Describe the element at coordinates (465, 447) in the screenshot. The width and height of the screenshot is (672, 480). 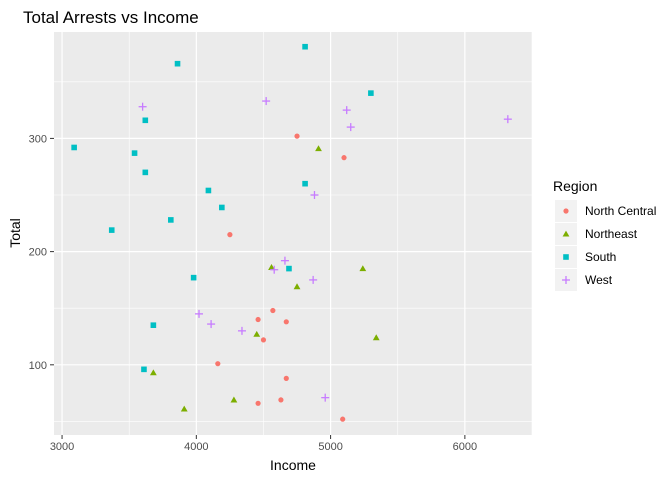
I see `x-tick-label: 6000` at that location.